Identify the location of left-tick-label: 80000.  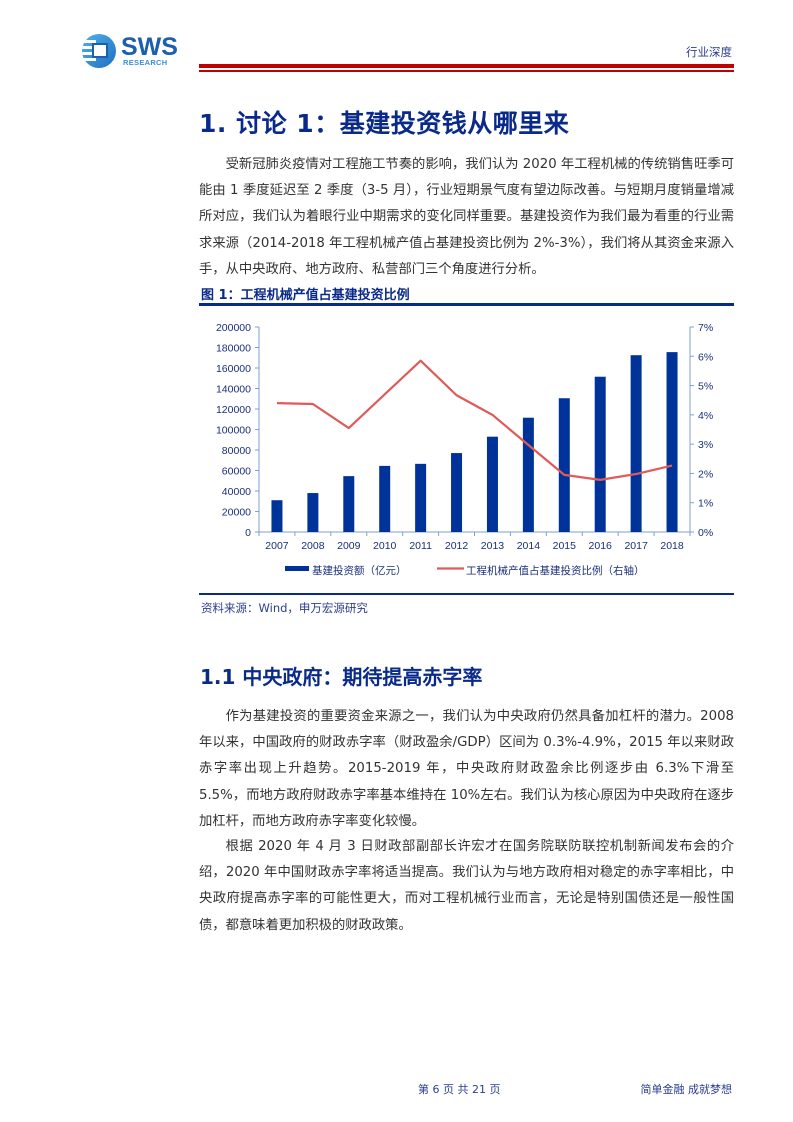
(236, 451).